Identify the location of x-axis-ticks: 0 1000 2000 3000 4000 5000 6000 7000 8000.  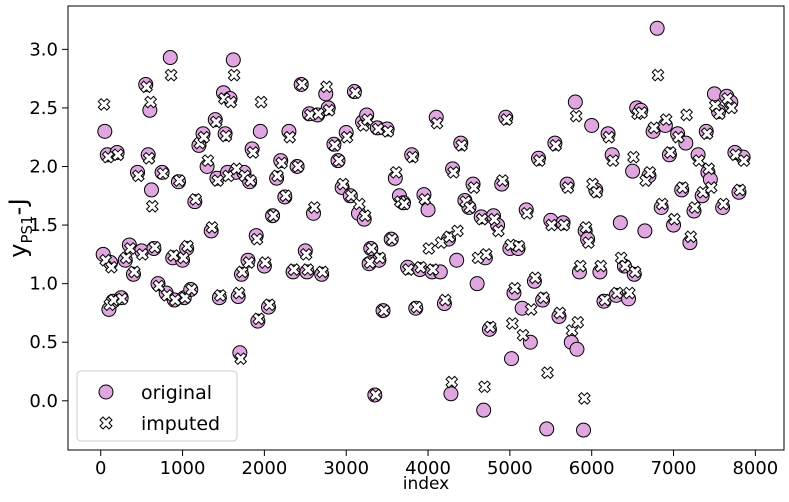
(436, 464).